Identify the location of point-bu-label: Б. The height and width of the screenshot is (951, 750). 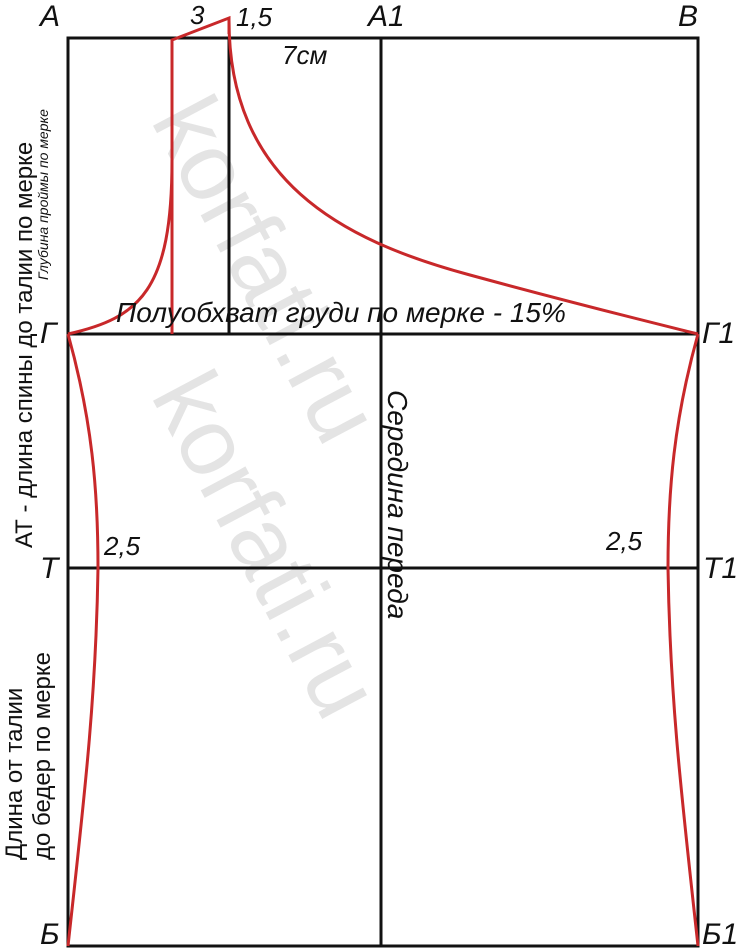
(50, 934).